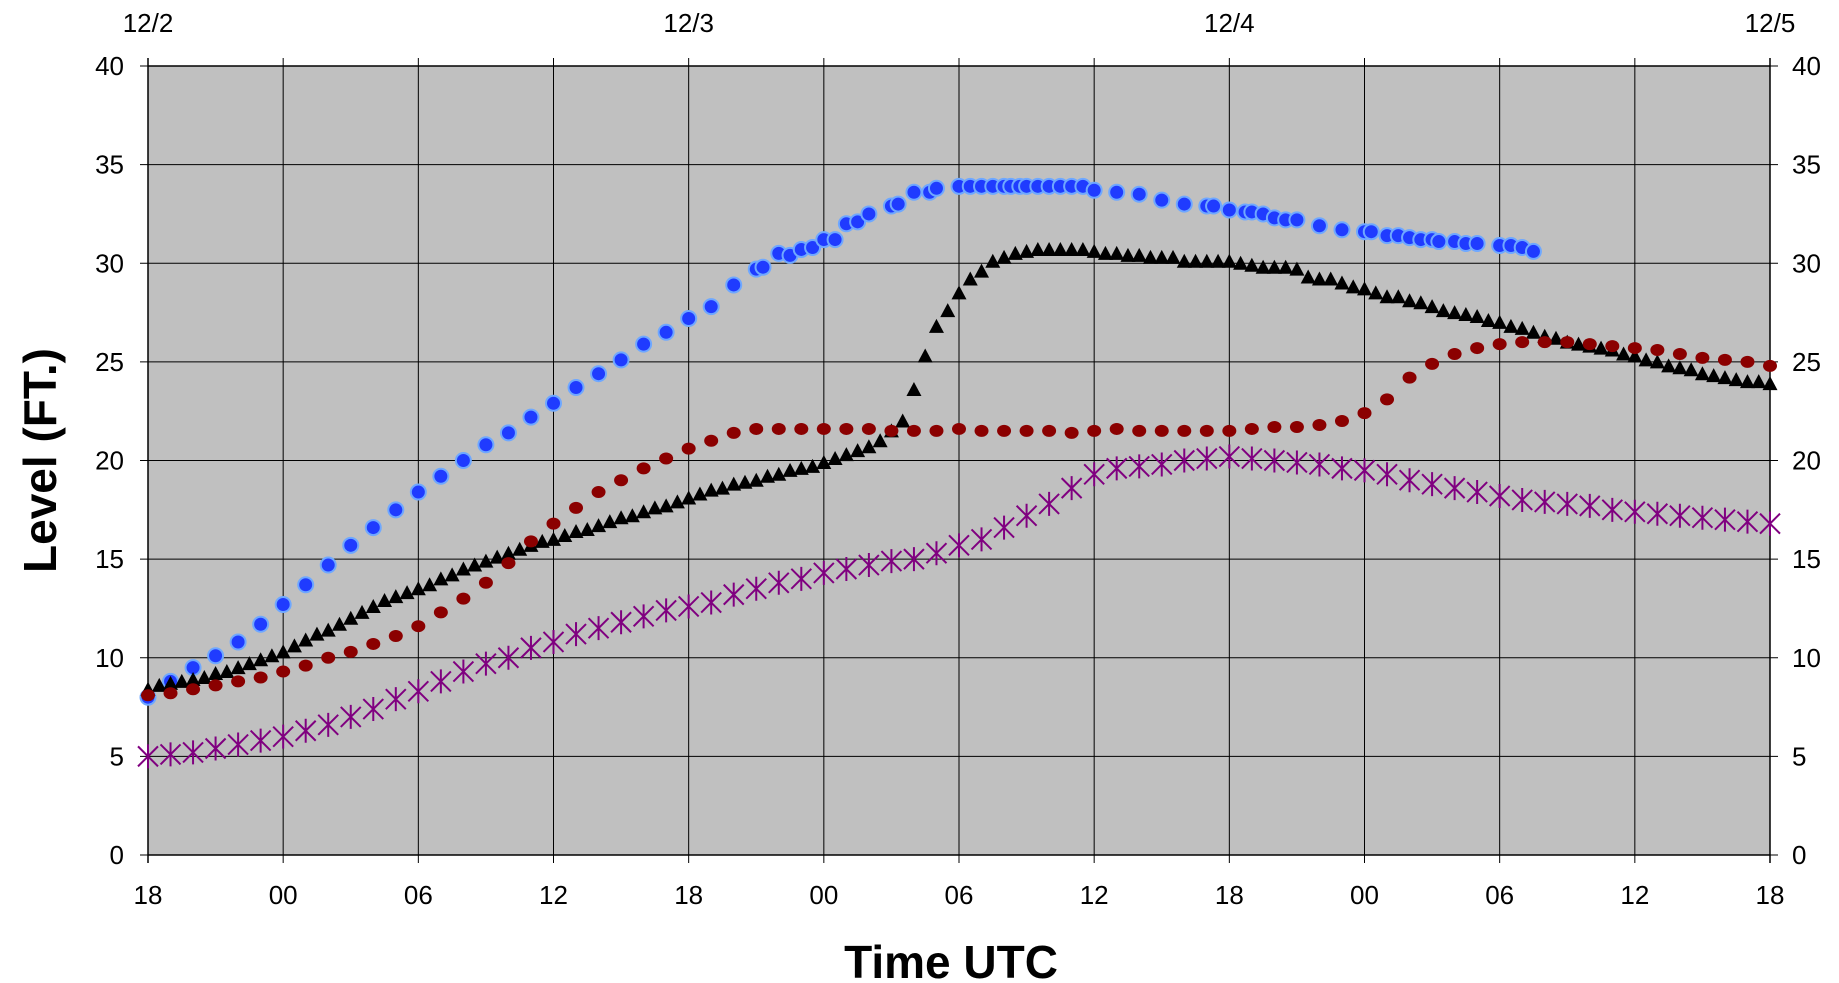 Image resolution: width=1839 pixels, height=983 pixels. I want to click on y-tick-label-left: 35, so click(109, 165).